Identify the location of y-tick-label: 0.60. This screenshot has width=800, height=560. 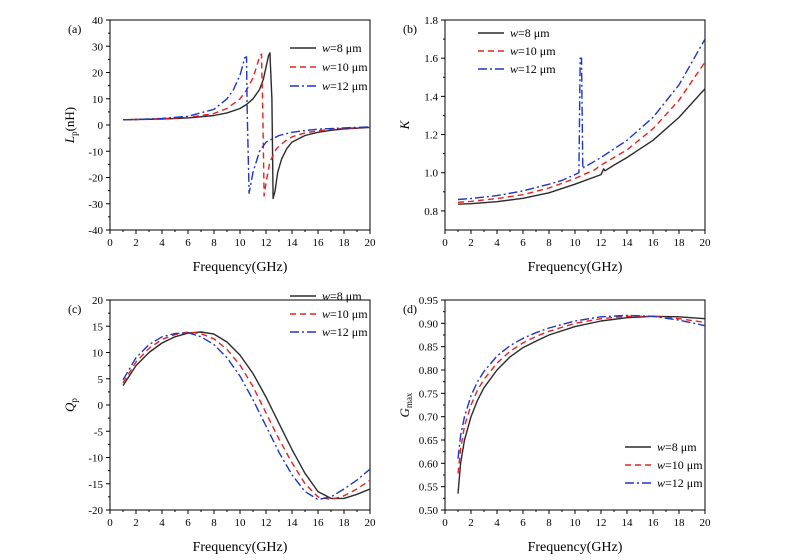
(429, 464).